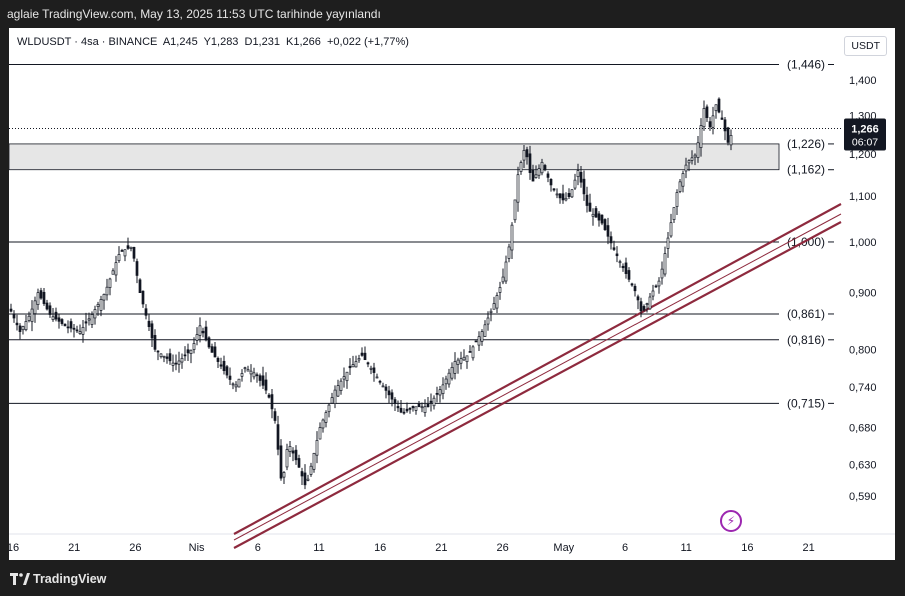 The width and height of the screenshot is (905, 596). What do you see at coordinates (180, 42) in the screenshot?
I see `legend-open: A1,245` at bounding box center [180, 42].